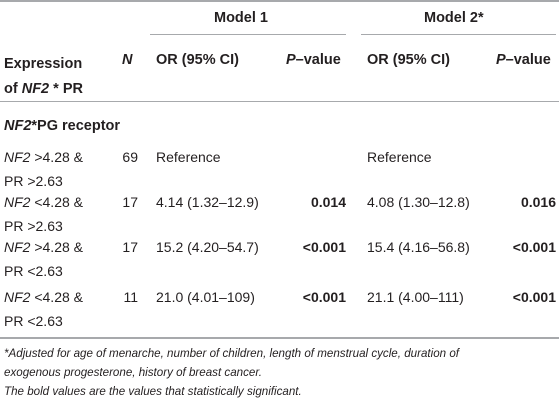 Image resolution: width=559 pixels, height=406 pixels. What do you see at coordinates (130, 157) in the screenshot?
I see `table-row-1-n: 69` at bounding box center [130, 157].